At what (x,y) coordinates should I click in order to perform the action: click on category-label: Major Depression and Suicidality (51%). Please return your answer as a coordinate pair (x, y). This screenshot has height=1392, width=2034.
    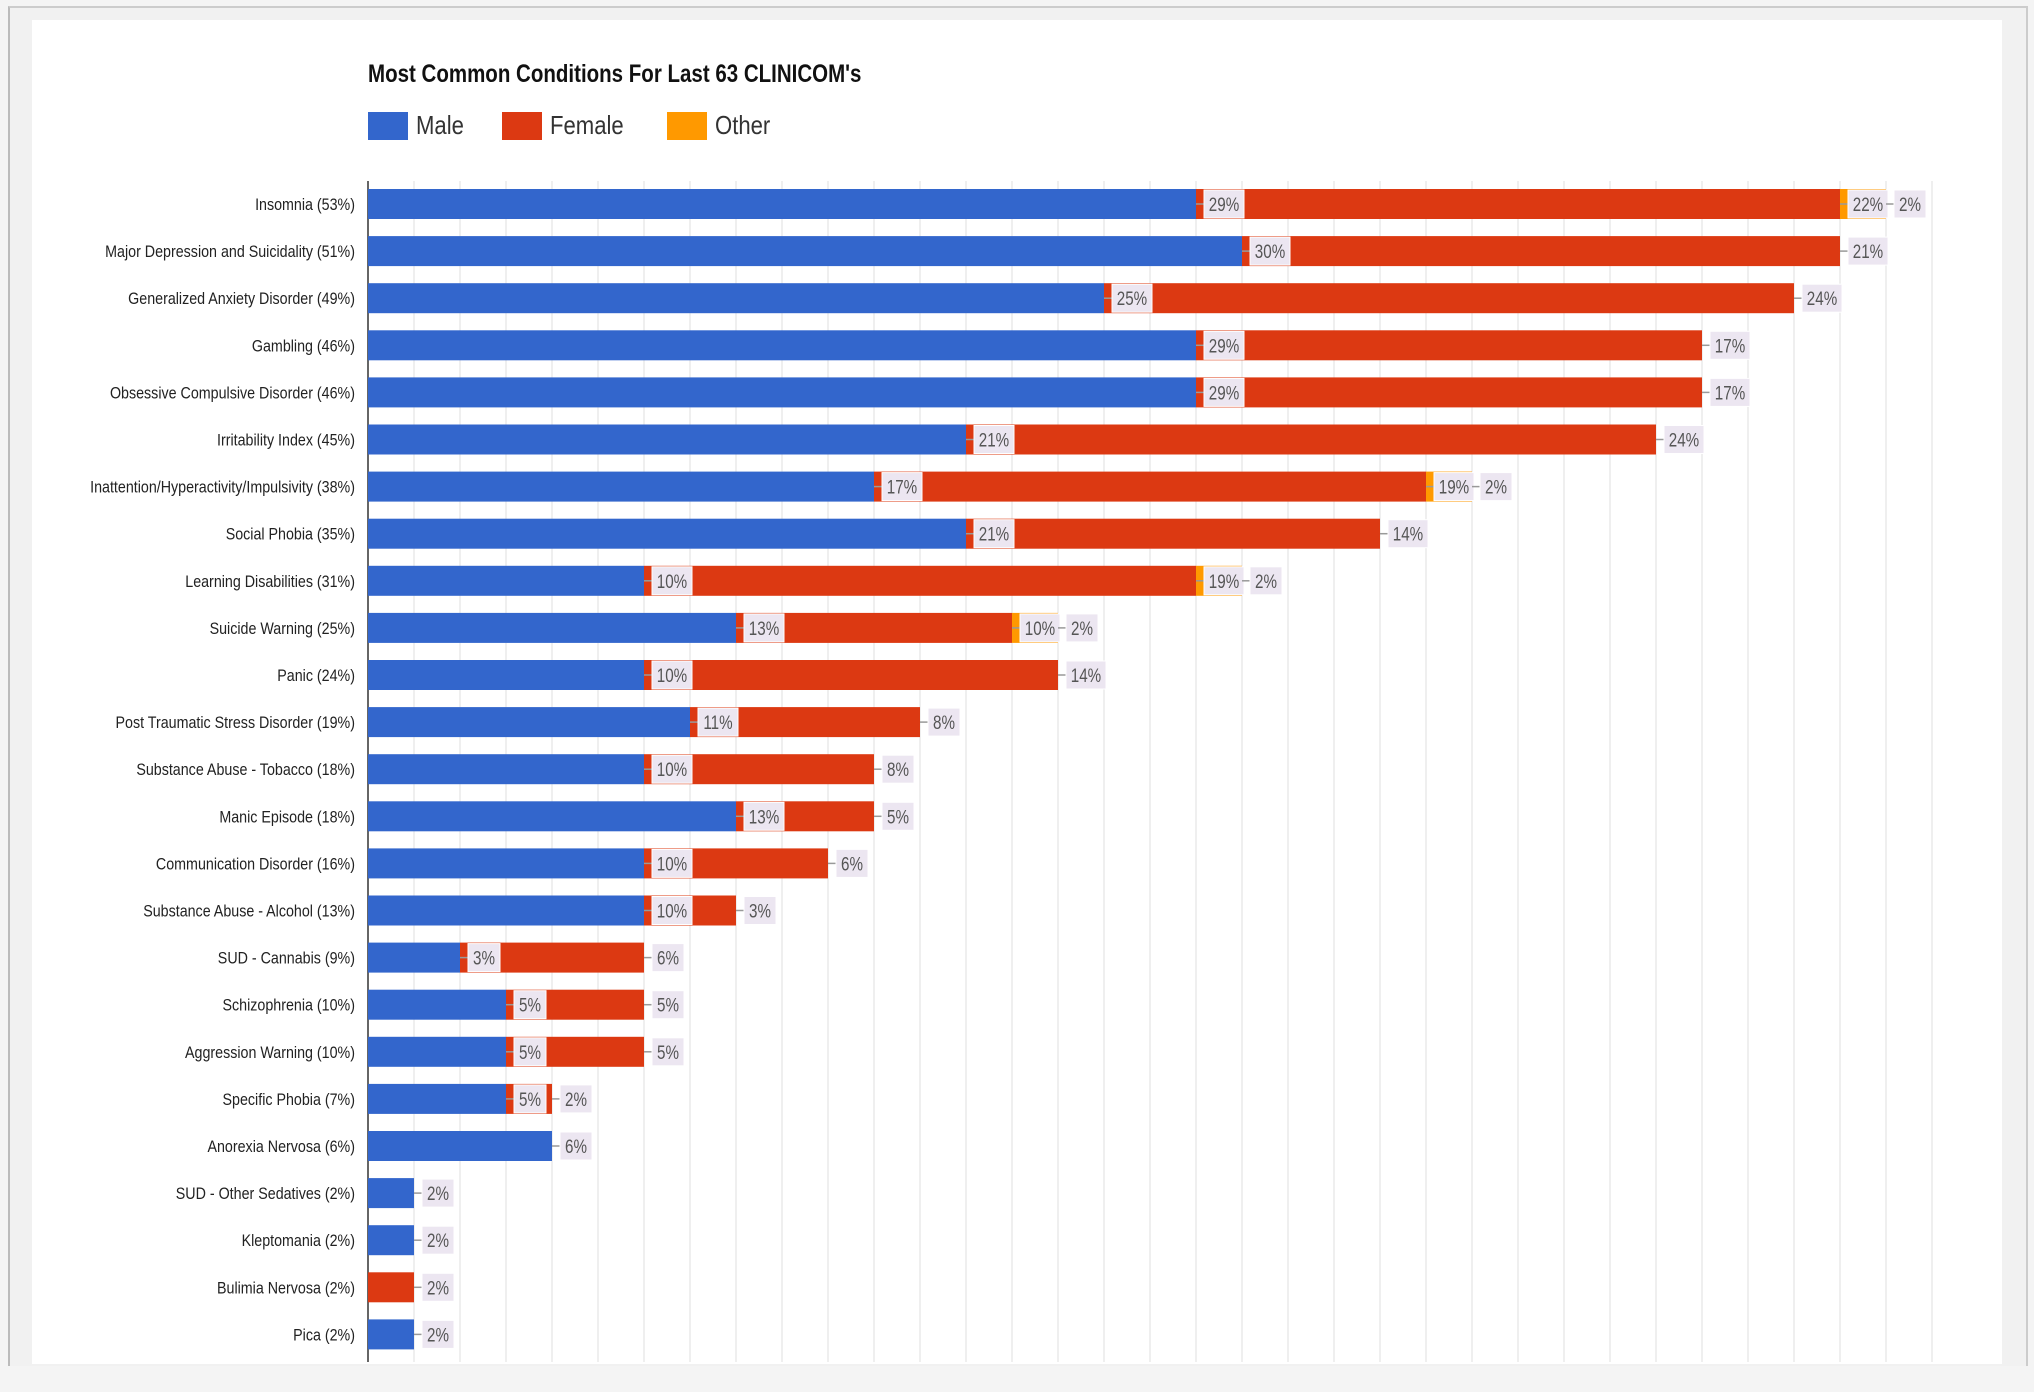
    Looking at the image, I should click on (230, 252).